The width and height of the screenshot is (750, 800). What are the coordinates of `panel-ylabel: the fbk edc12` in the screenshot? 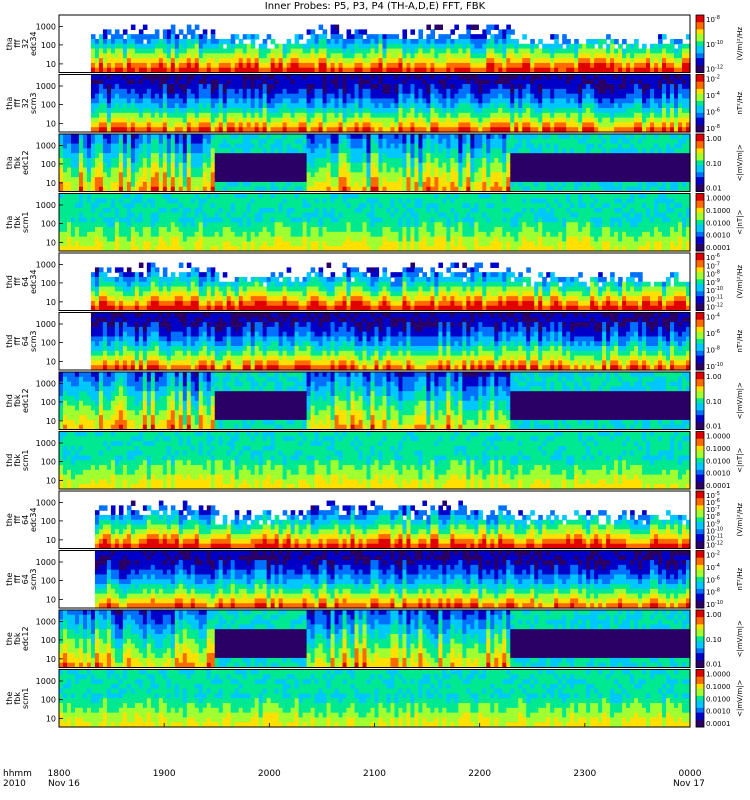 It's located at (17, 638).